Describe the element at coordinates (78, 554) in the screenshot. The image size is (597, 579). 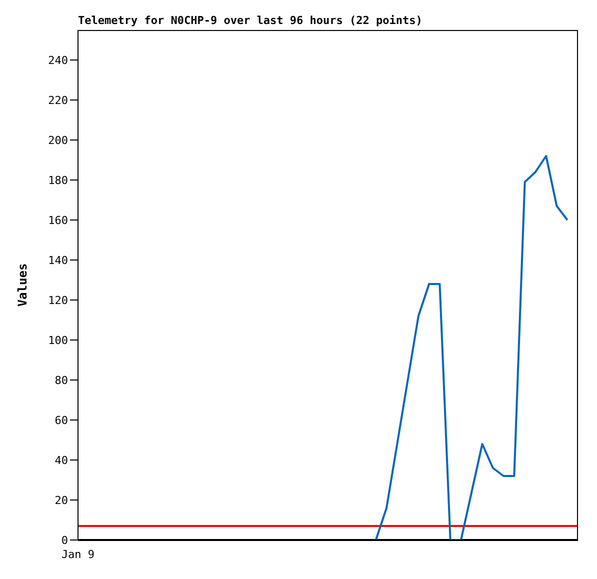
I see `text: Jan 9` at that location.